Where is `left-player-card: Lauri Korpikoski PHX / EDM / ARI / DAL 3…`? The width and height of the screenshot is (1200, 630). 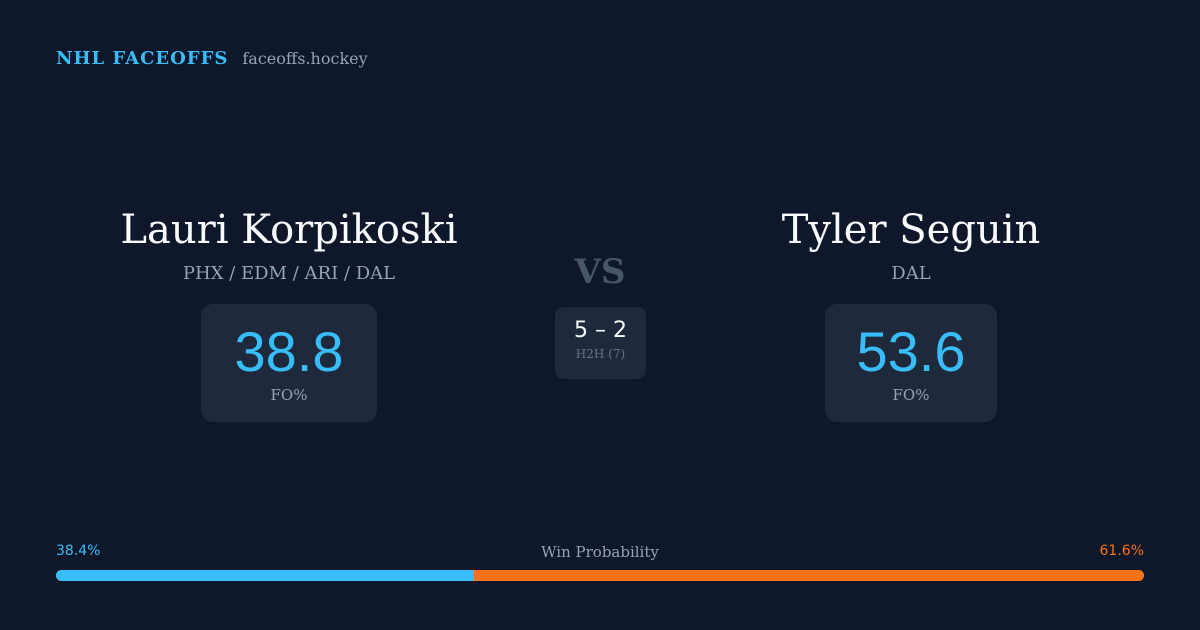 left-player-card: Lauri Korpikoski PHX / EDM / ARI / DAL 3… is located at coordinates (289, 312).